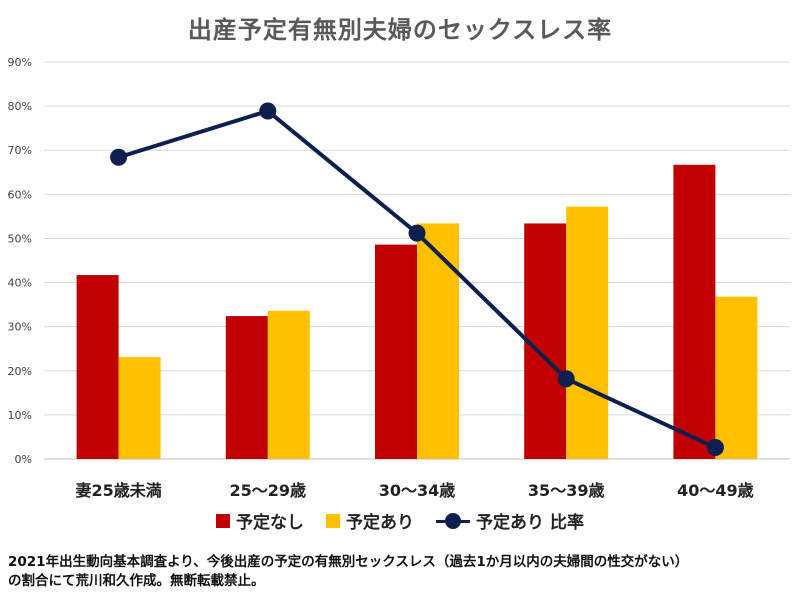  Describe the element at coordinates (566, 490) in the screenshot. I see `x-tick-label: 35～39歳` at that location.